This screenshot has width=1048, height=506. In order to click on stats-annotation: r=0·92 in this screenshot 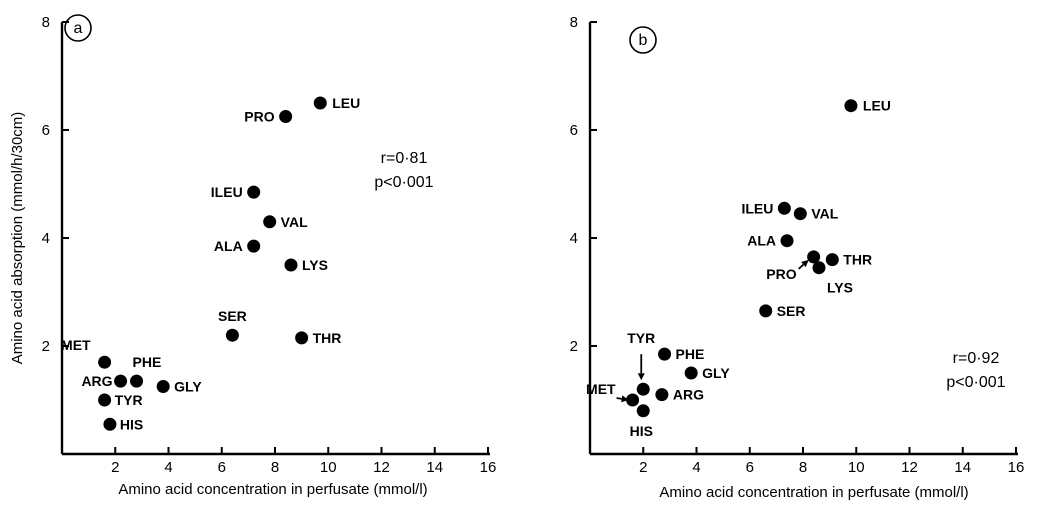, I will do `click(976, 358)`.